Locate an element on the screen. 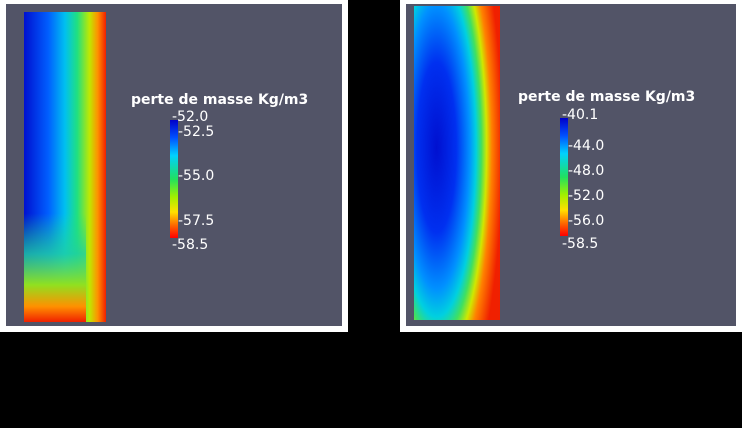 This screenshot has width=742, height=428. legend-label: -52.5 is located at coordinates (196, 132).